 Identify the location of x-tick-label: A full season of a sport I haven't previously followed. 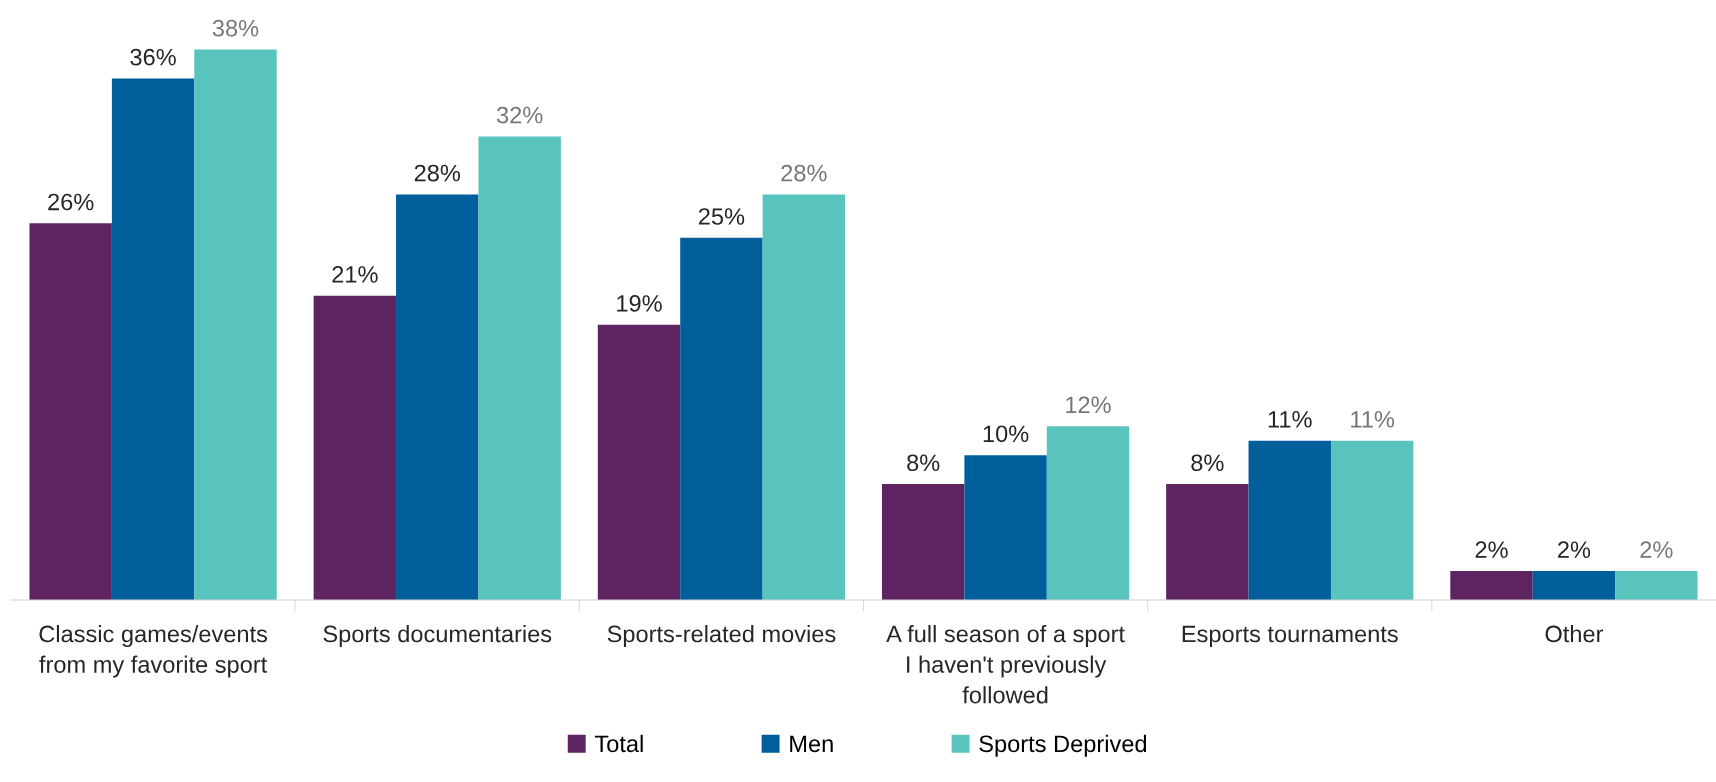
(1005, 664).